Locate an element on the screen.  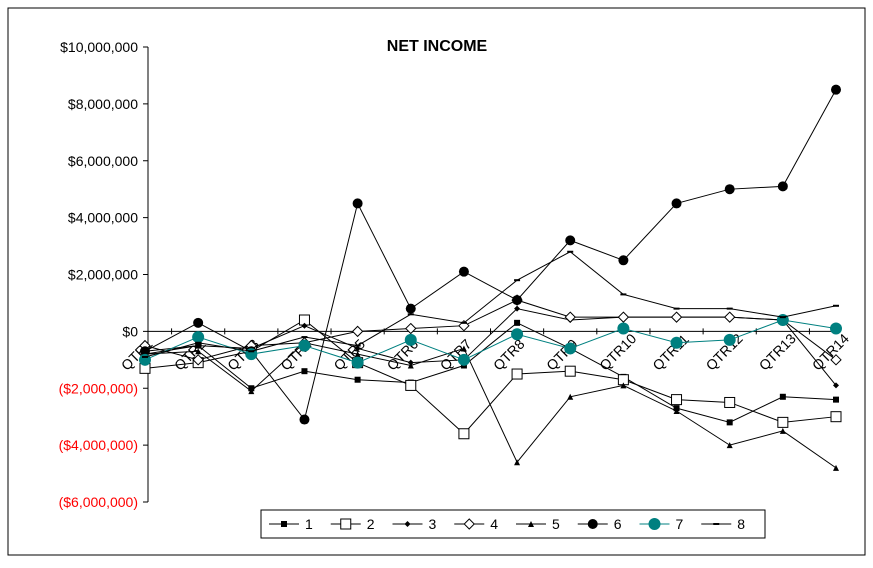
y-tick-label: ($4,000,000) is located at coordinates (98, 445).